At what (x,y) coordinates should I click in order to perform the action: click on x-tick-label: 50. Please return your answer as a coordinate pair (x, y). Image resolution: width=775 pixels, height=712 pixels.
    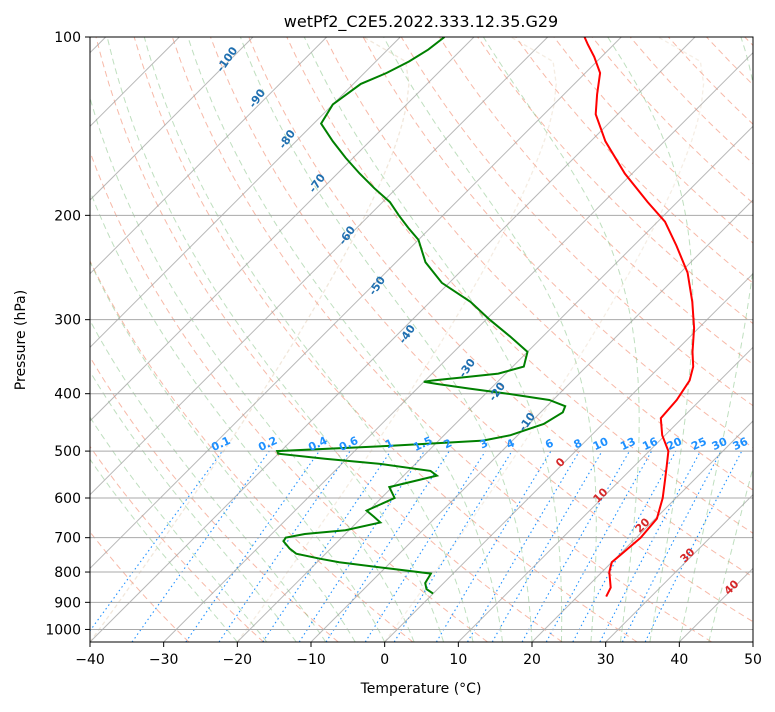
    Looking at the image, I should click on (753, 660).